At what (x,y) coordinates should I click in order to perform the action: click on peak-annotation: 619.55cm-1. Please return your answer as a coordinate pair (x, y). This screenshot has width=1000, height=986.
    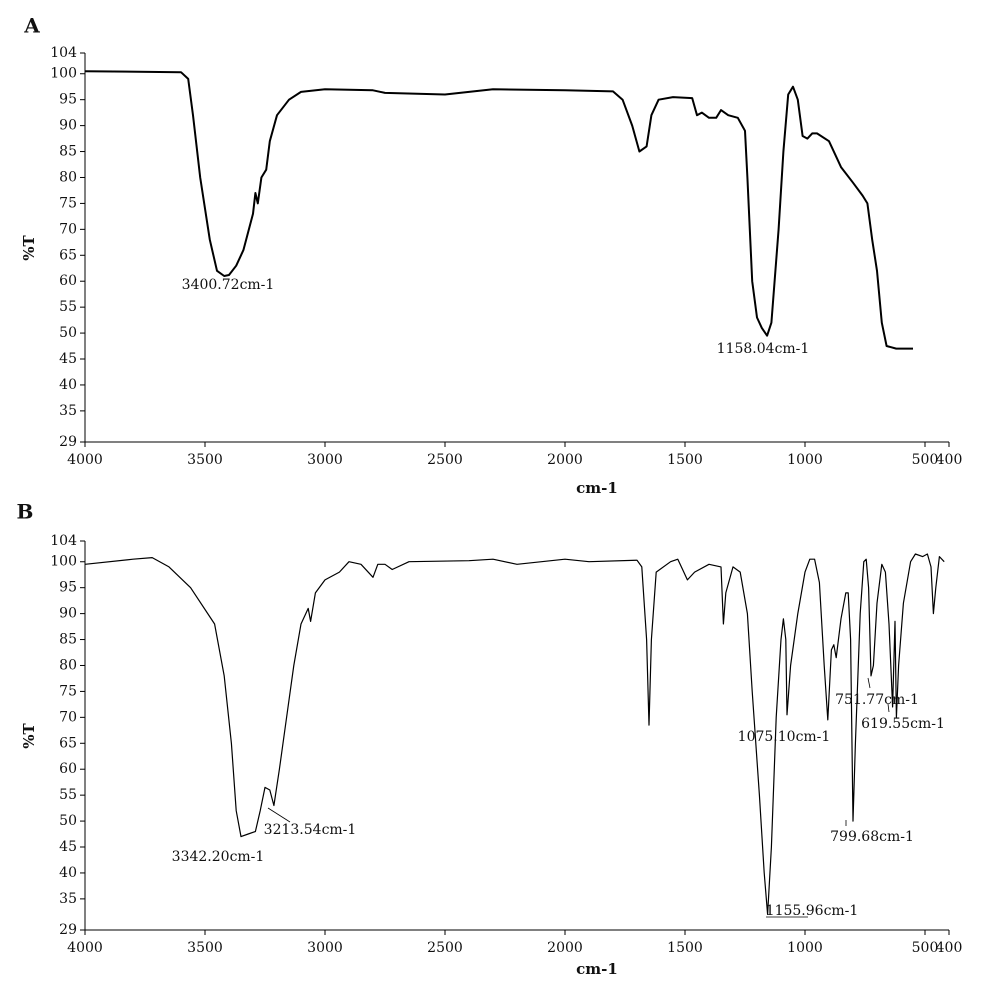
    Looking at the image, I should click on (903, 724).